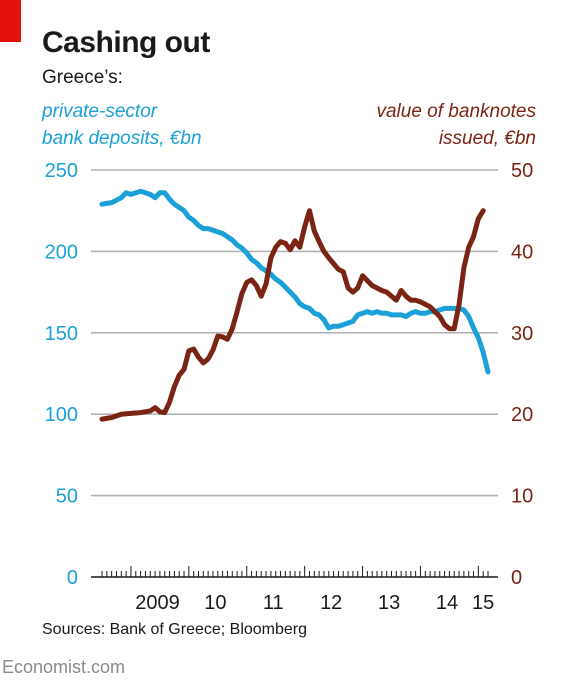  Describe the element at coordinates (122, 125) in the screenshot. I see `left-axis-label: private-sector bank deposits, €bn` at that location.